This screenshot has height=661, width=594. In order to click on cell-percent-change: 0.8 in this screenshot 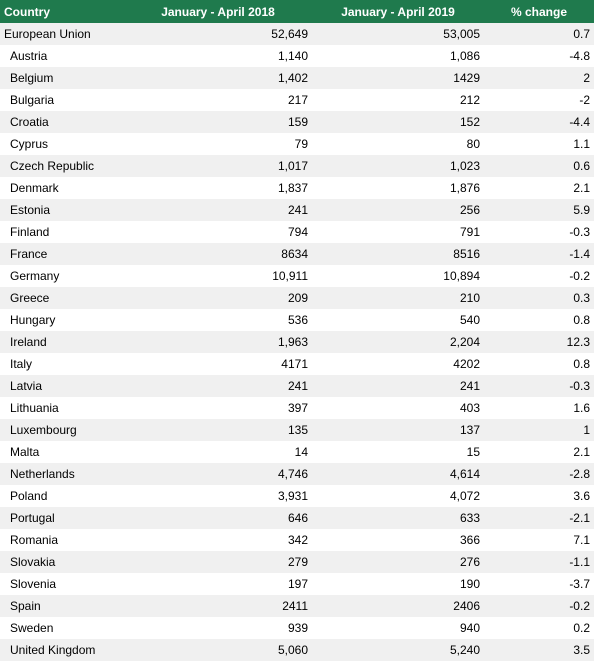, I will do `click(581, 364)`.